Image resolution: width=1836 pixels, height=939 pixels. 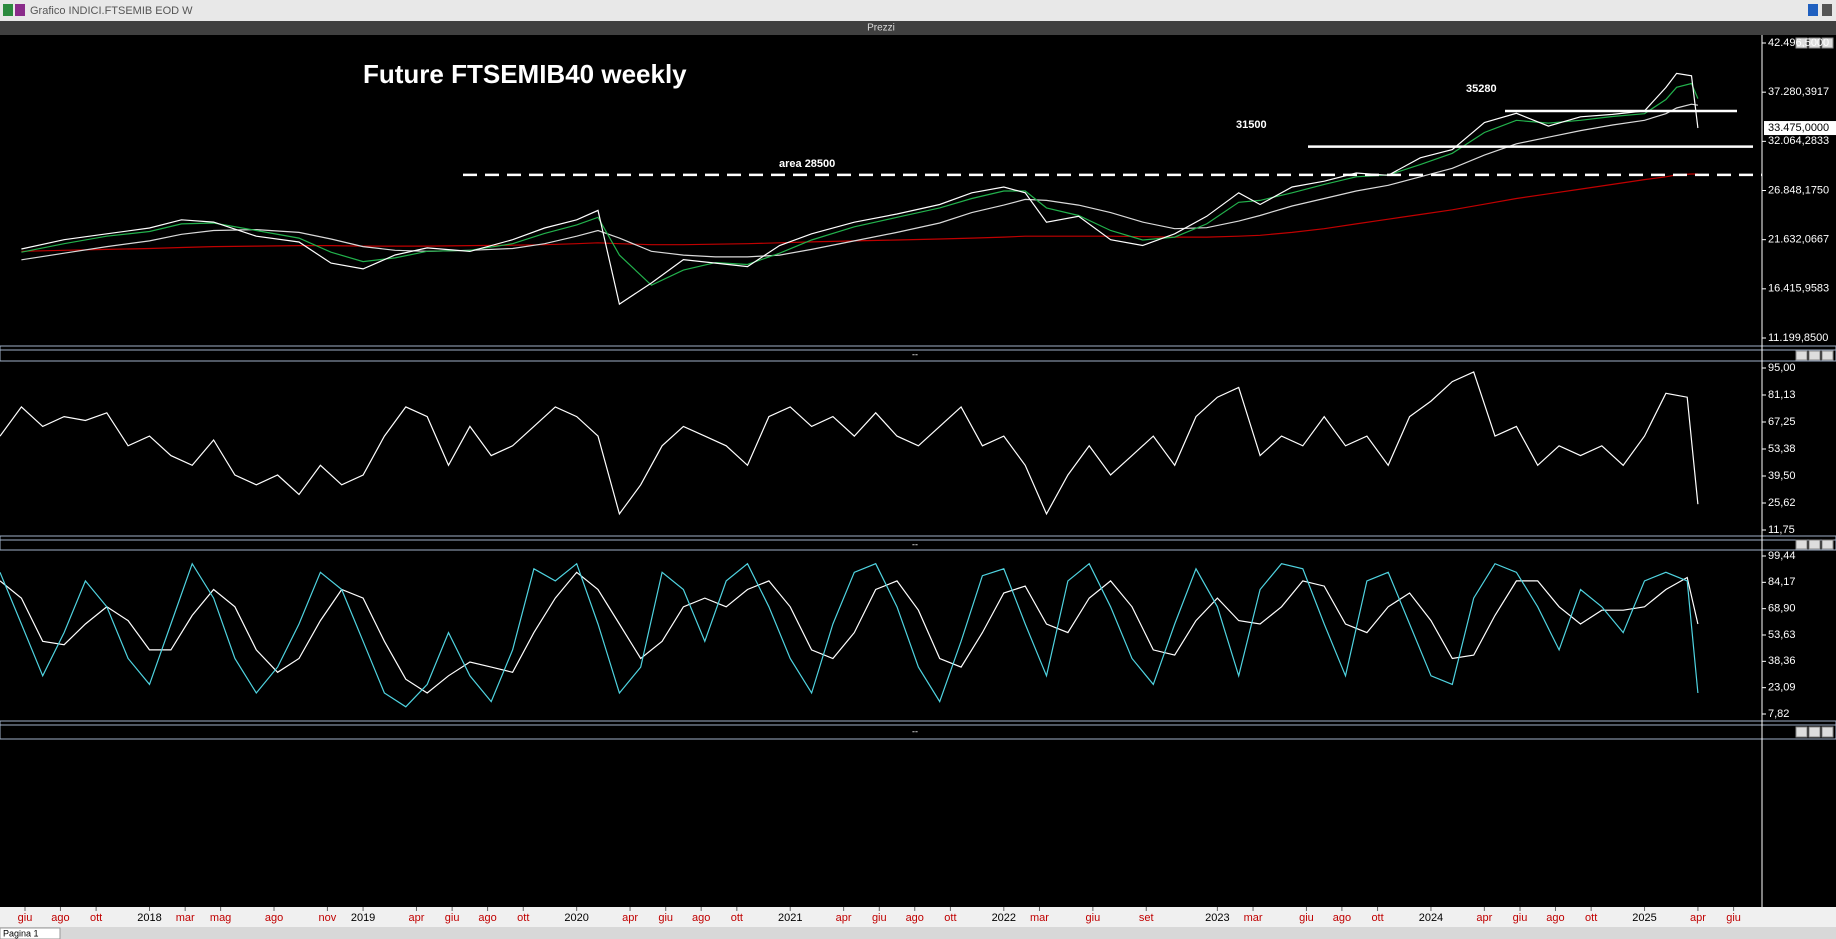 What do you see at coordinates (1782, 635) in the screenshot?
I see `y-tick-label: 53,63` at bounding box center [1782, 635].